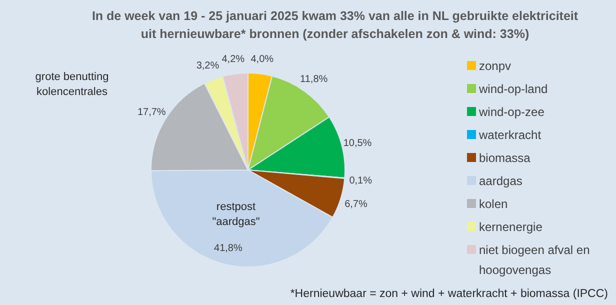 This screenshot has width=616, height=305. What do you see at coordinates (236, 214) in the screenshot?
I see `text: restpost "aardgas"` at bounding box center [236, 214].